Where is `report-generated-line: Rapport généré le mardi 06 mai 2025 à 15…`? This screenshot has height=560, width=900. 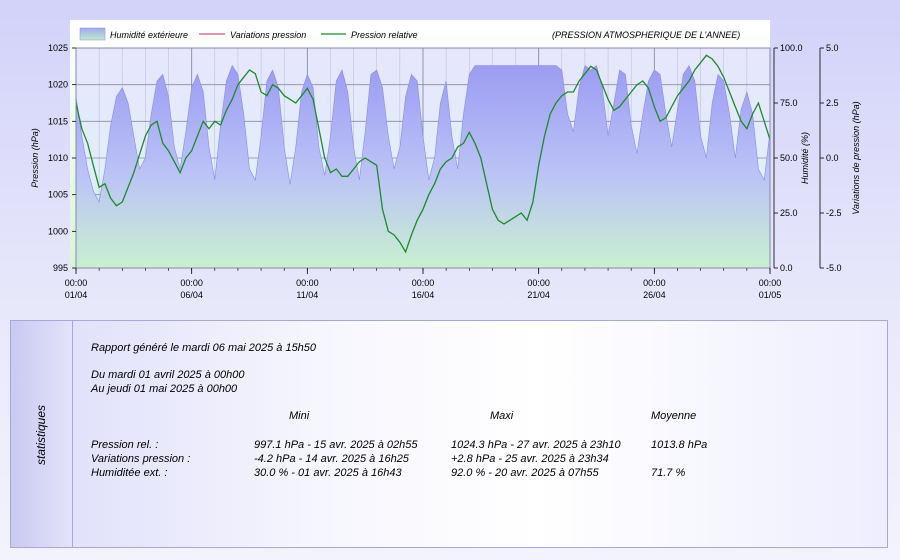 report-generated-line: Rapport généré le mardi 06 mai 2025 à 15… is located at coordinates (204, 348).